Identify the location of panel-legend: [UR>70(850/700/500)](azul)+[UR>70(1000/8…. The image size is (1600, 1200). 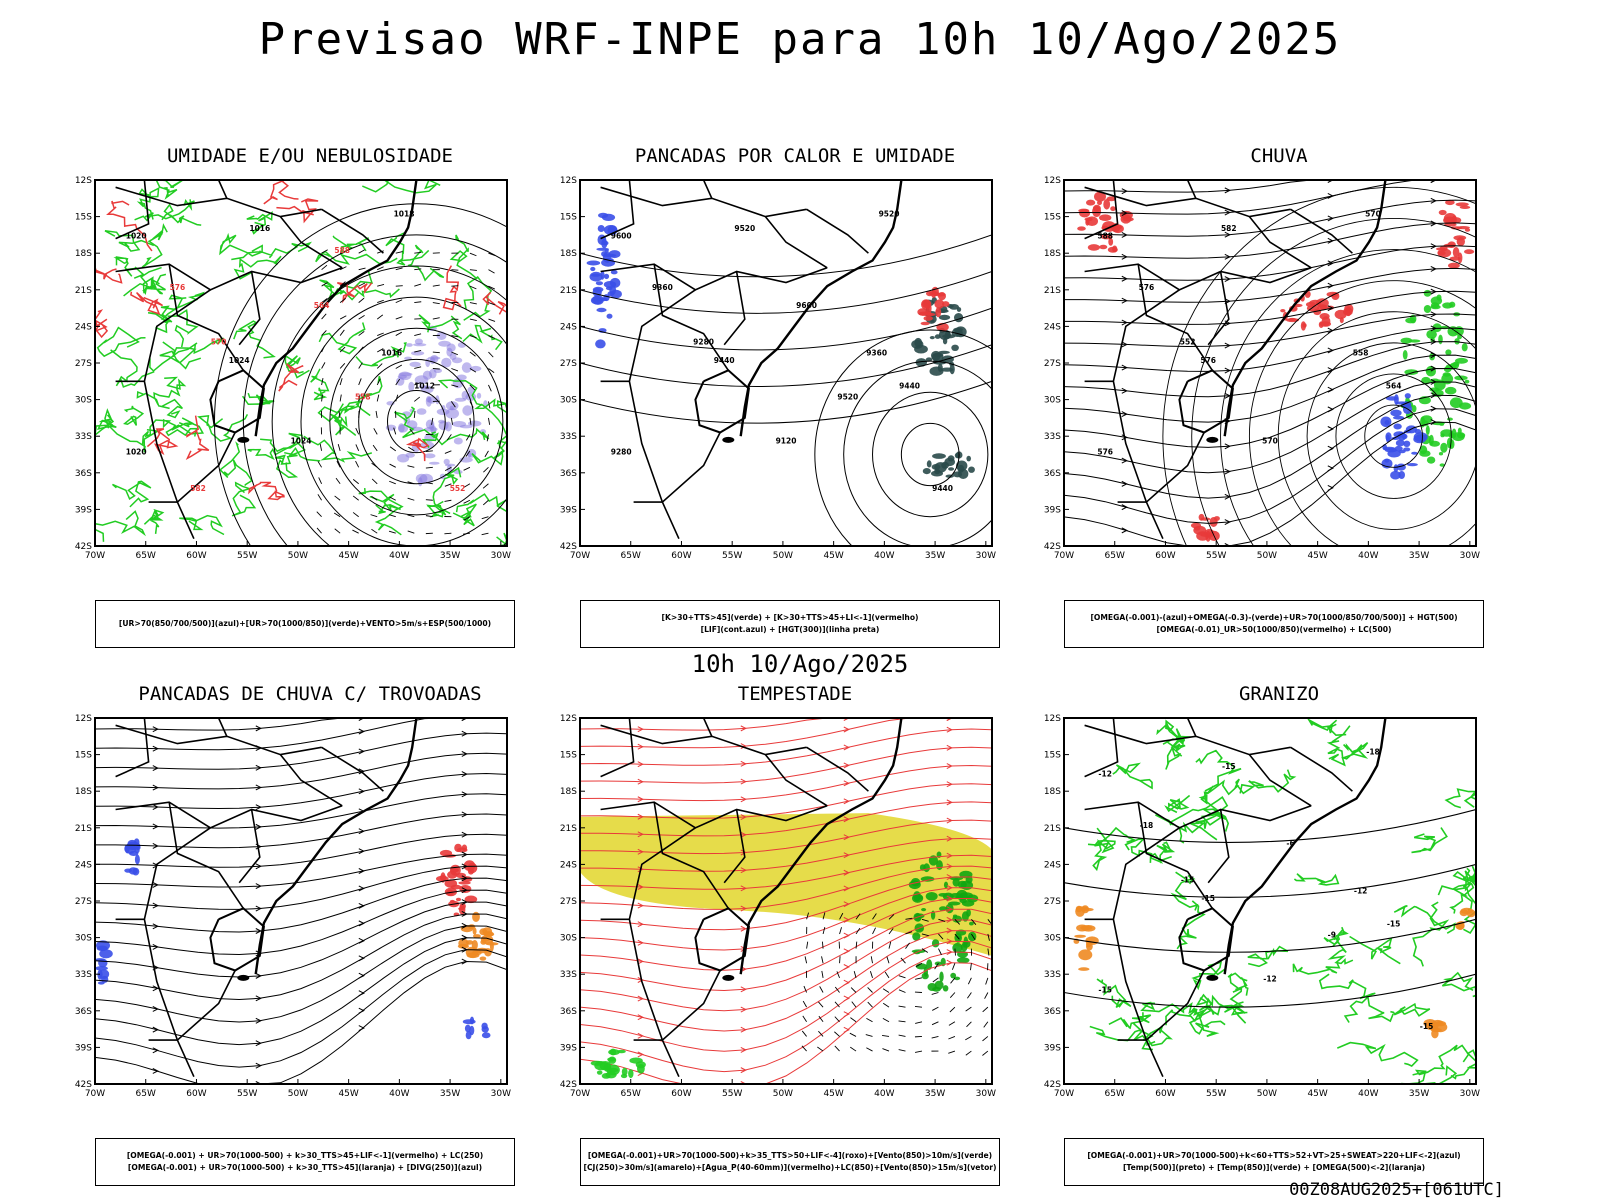
(305, 624).